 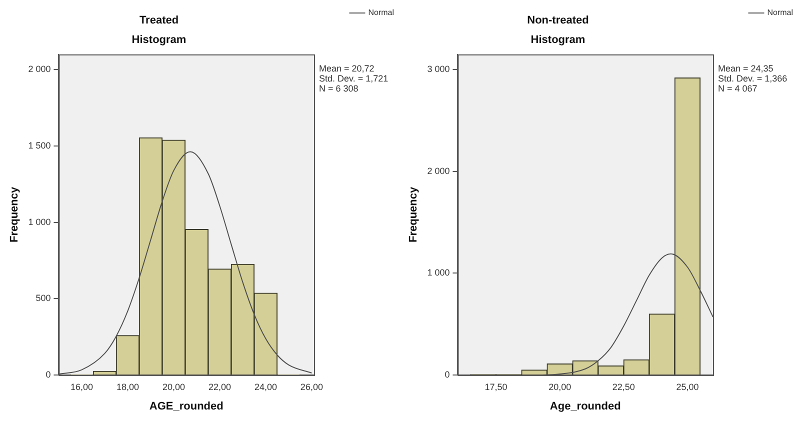 I want to click on x-tick-label: 16,00, so click(x=81, y=387).